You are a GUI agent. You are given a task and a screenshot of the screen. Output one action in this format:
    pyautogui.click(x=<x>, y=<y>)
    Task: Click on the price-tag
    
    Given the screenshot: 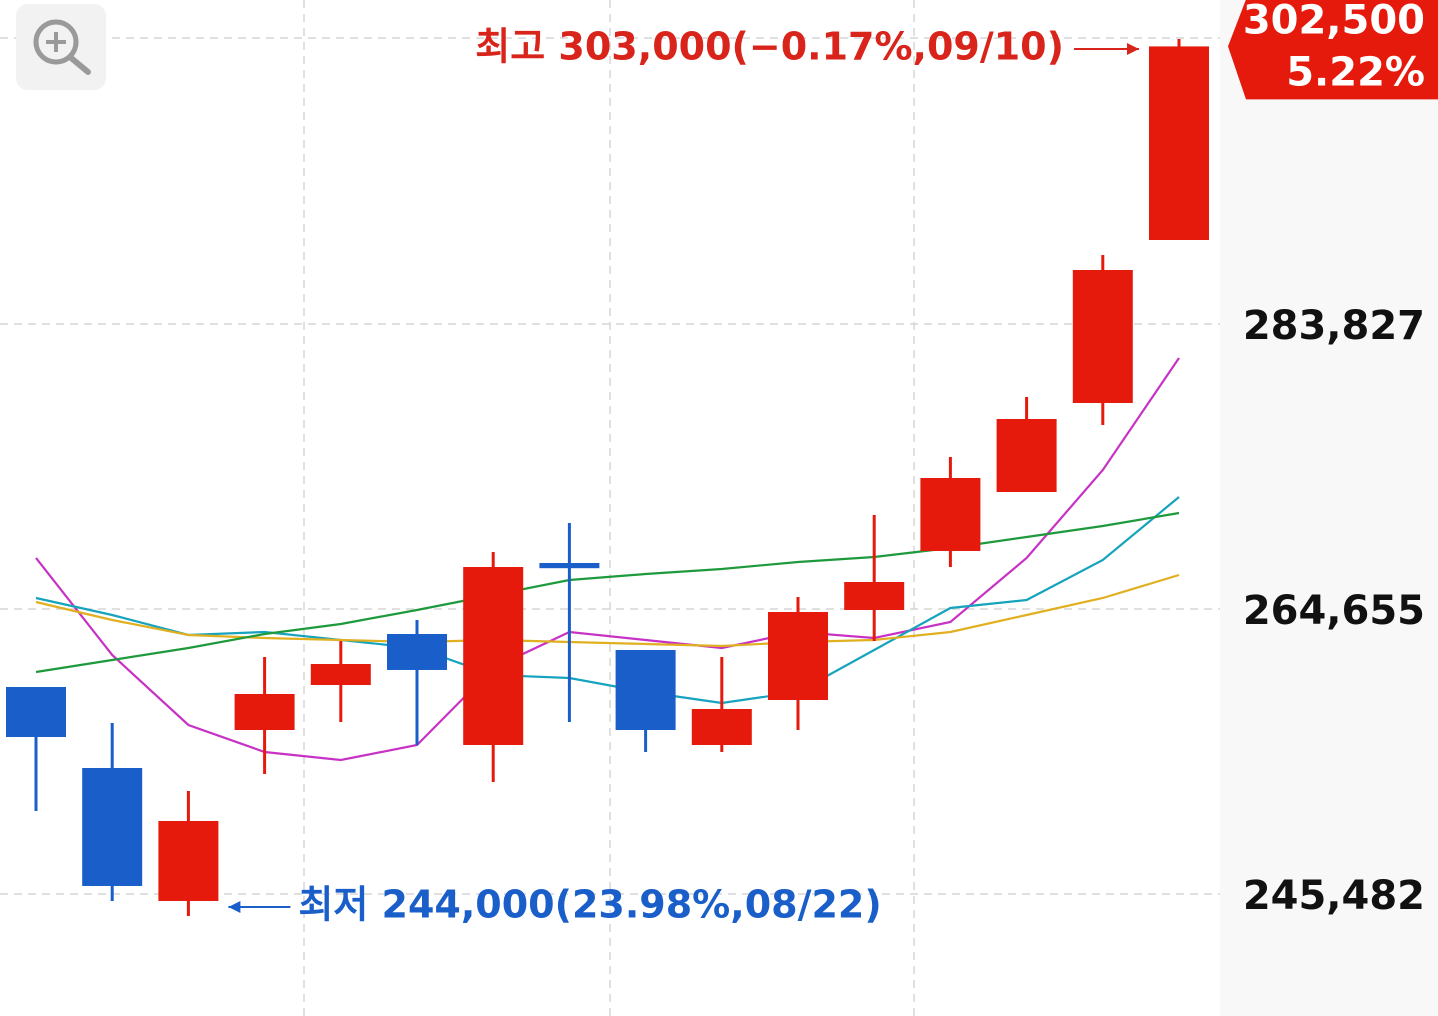 What is the action you would take?
    pyautogui.click(x=1333, y=50)
    